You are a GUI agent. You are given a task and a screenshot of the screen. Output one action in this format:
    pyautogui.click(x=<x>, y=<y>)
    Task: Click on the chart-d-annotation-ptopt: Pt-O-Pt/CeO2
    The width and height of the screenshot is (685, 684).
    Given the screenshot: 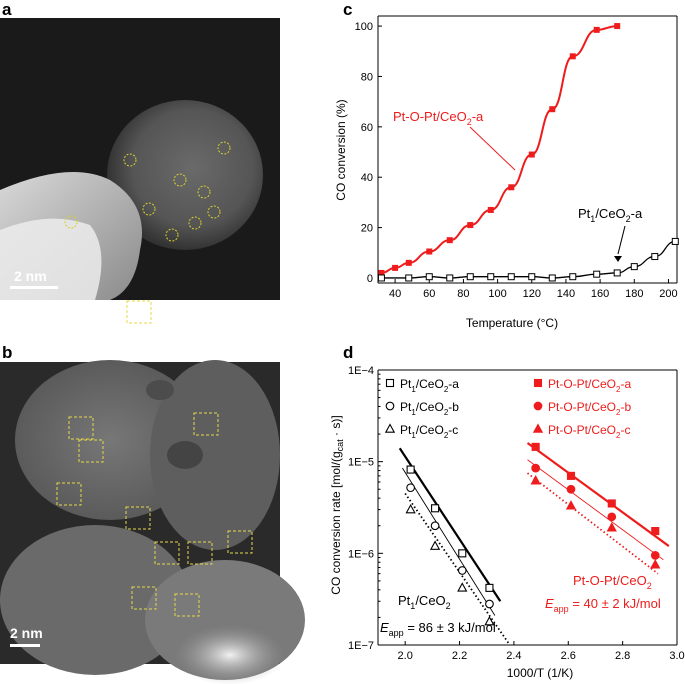 What is the action you would take?
    pyautogui.click(x=612, y=582)
    